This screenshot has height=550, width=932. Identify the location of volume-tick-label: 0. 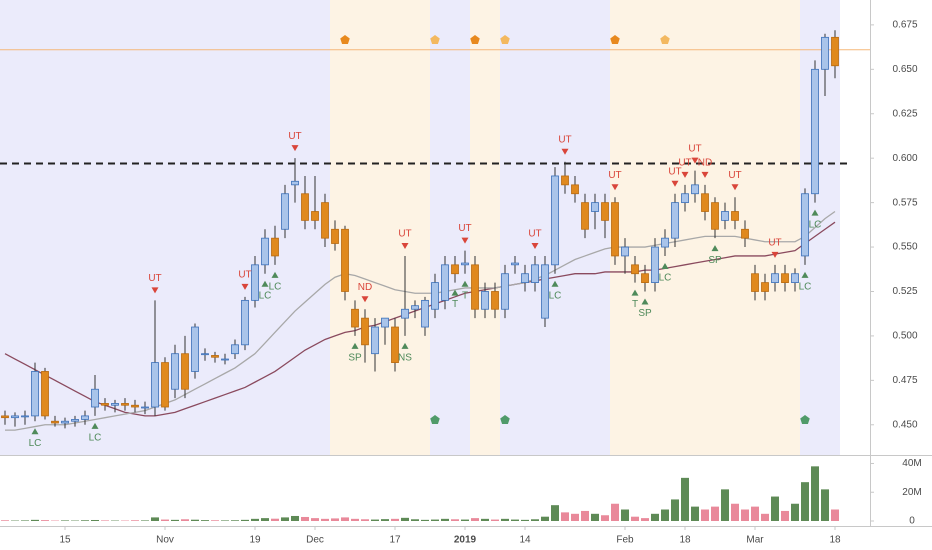
(912, 521).